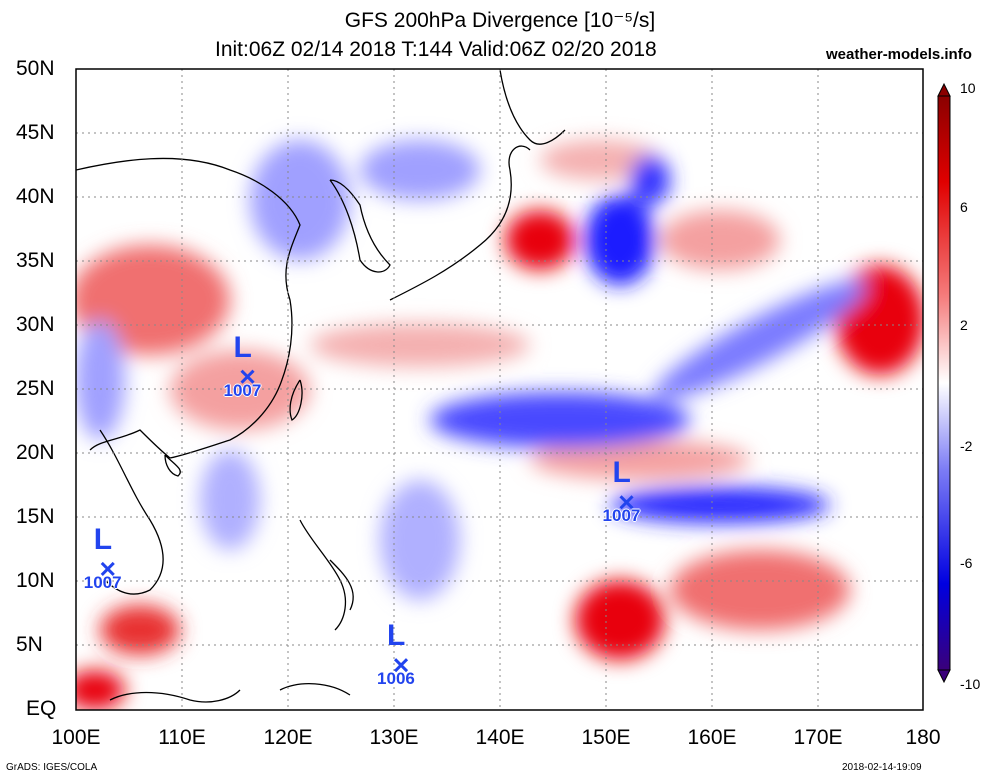 The image size is (1000, 779). What do you see at coordinates (41, 708) in the screenshot?
I see `lat-label: EQ` at bounding box center [41, 708].